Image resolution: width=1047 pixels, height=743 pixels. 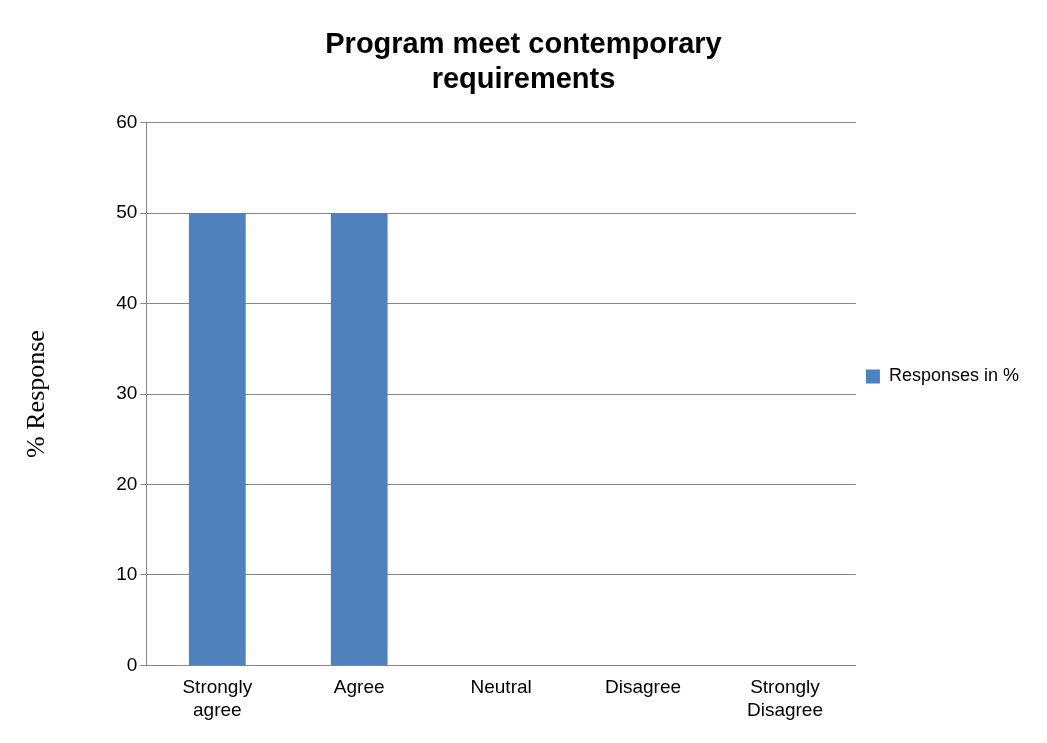 What do you see at coordinates (127, 212) in the screenshot?
I see `y-tick-label: 50` at bounding box center [127, 212].